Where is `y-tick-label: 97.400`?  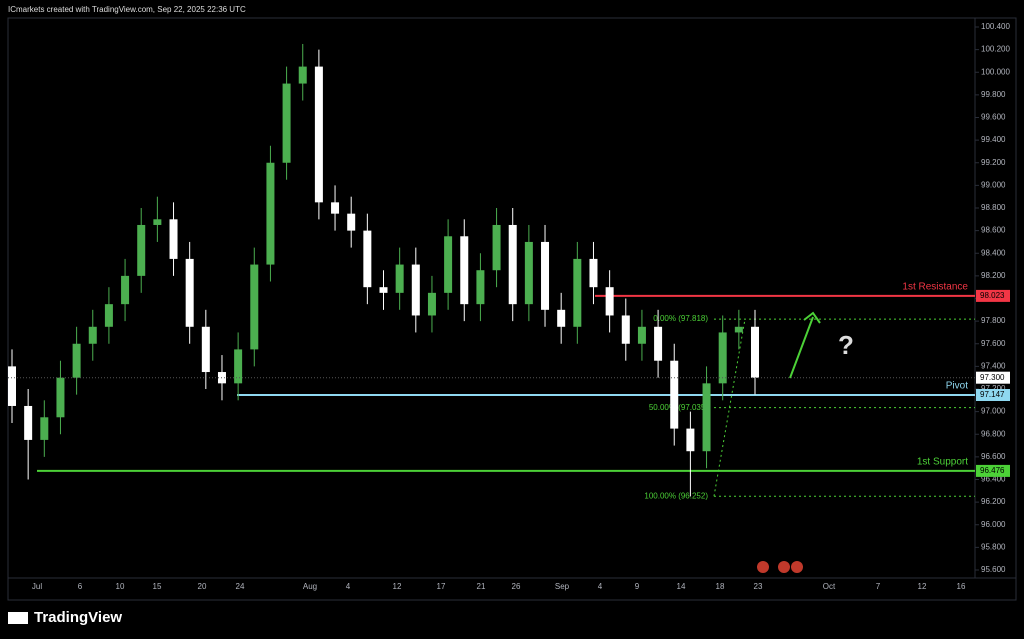
y-tick-label: 97.400 is located at coordinates (993, 365).